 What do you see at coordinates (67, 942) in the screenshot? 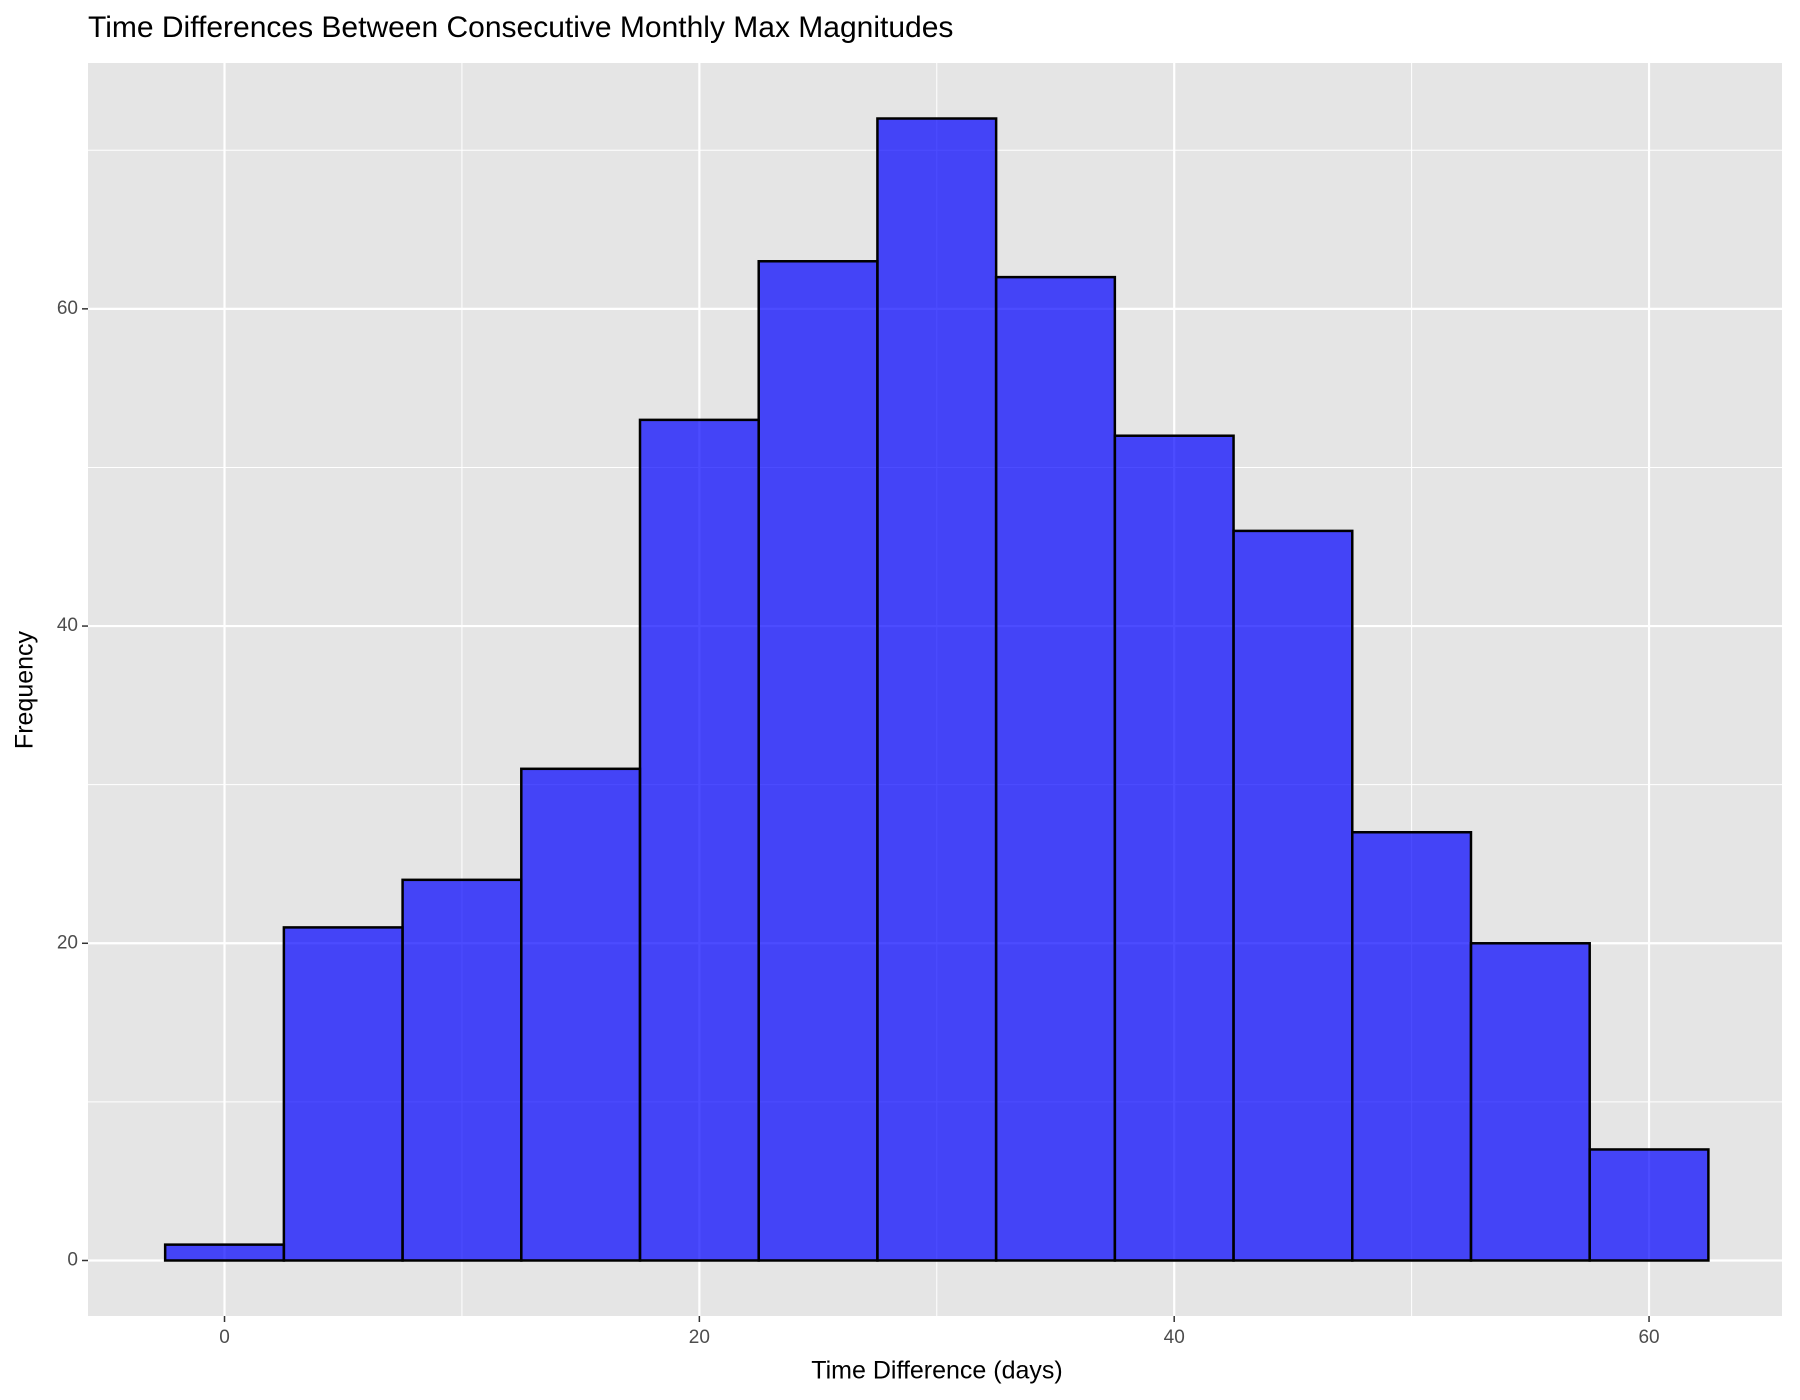
I see `y-tick-label: 20` at bounding box center [67, 942].